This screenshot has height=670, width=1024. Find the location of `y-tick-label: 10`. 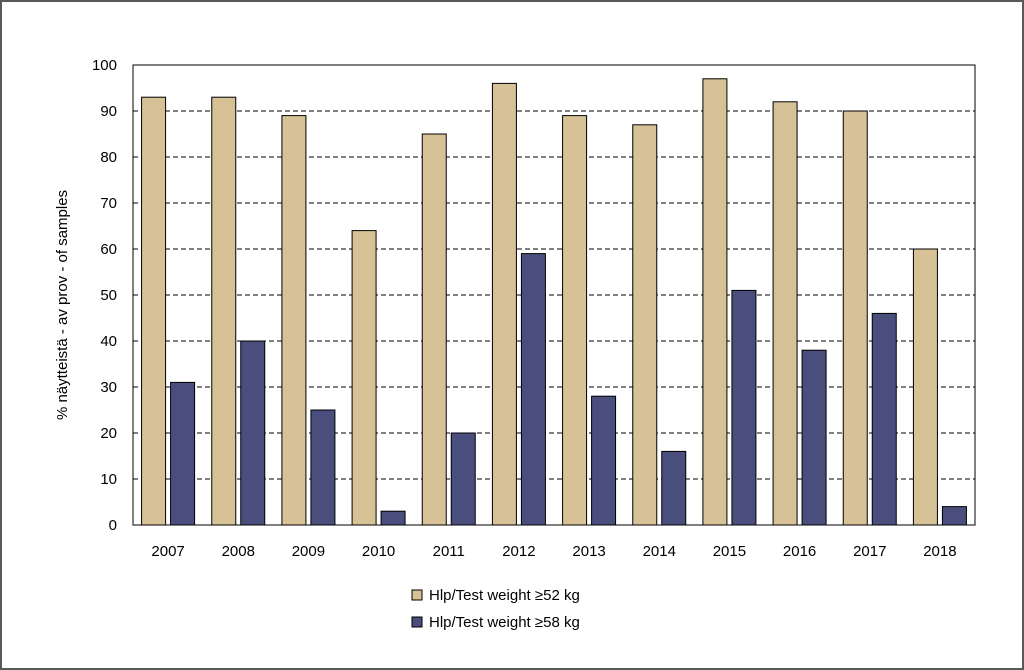

y-tick-label: 10 is located at coordinates (108, 479).